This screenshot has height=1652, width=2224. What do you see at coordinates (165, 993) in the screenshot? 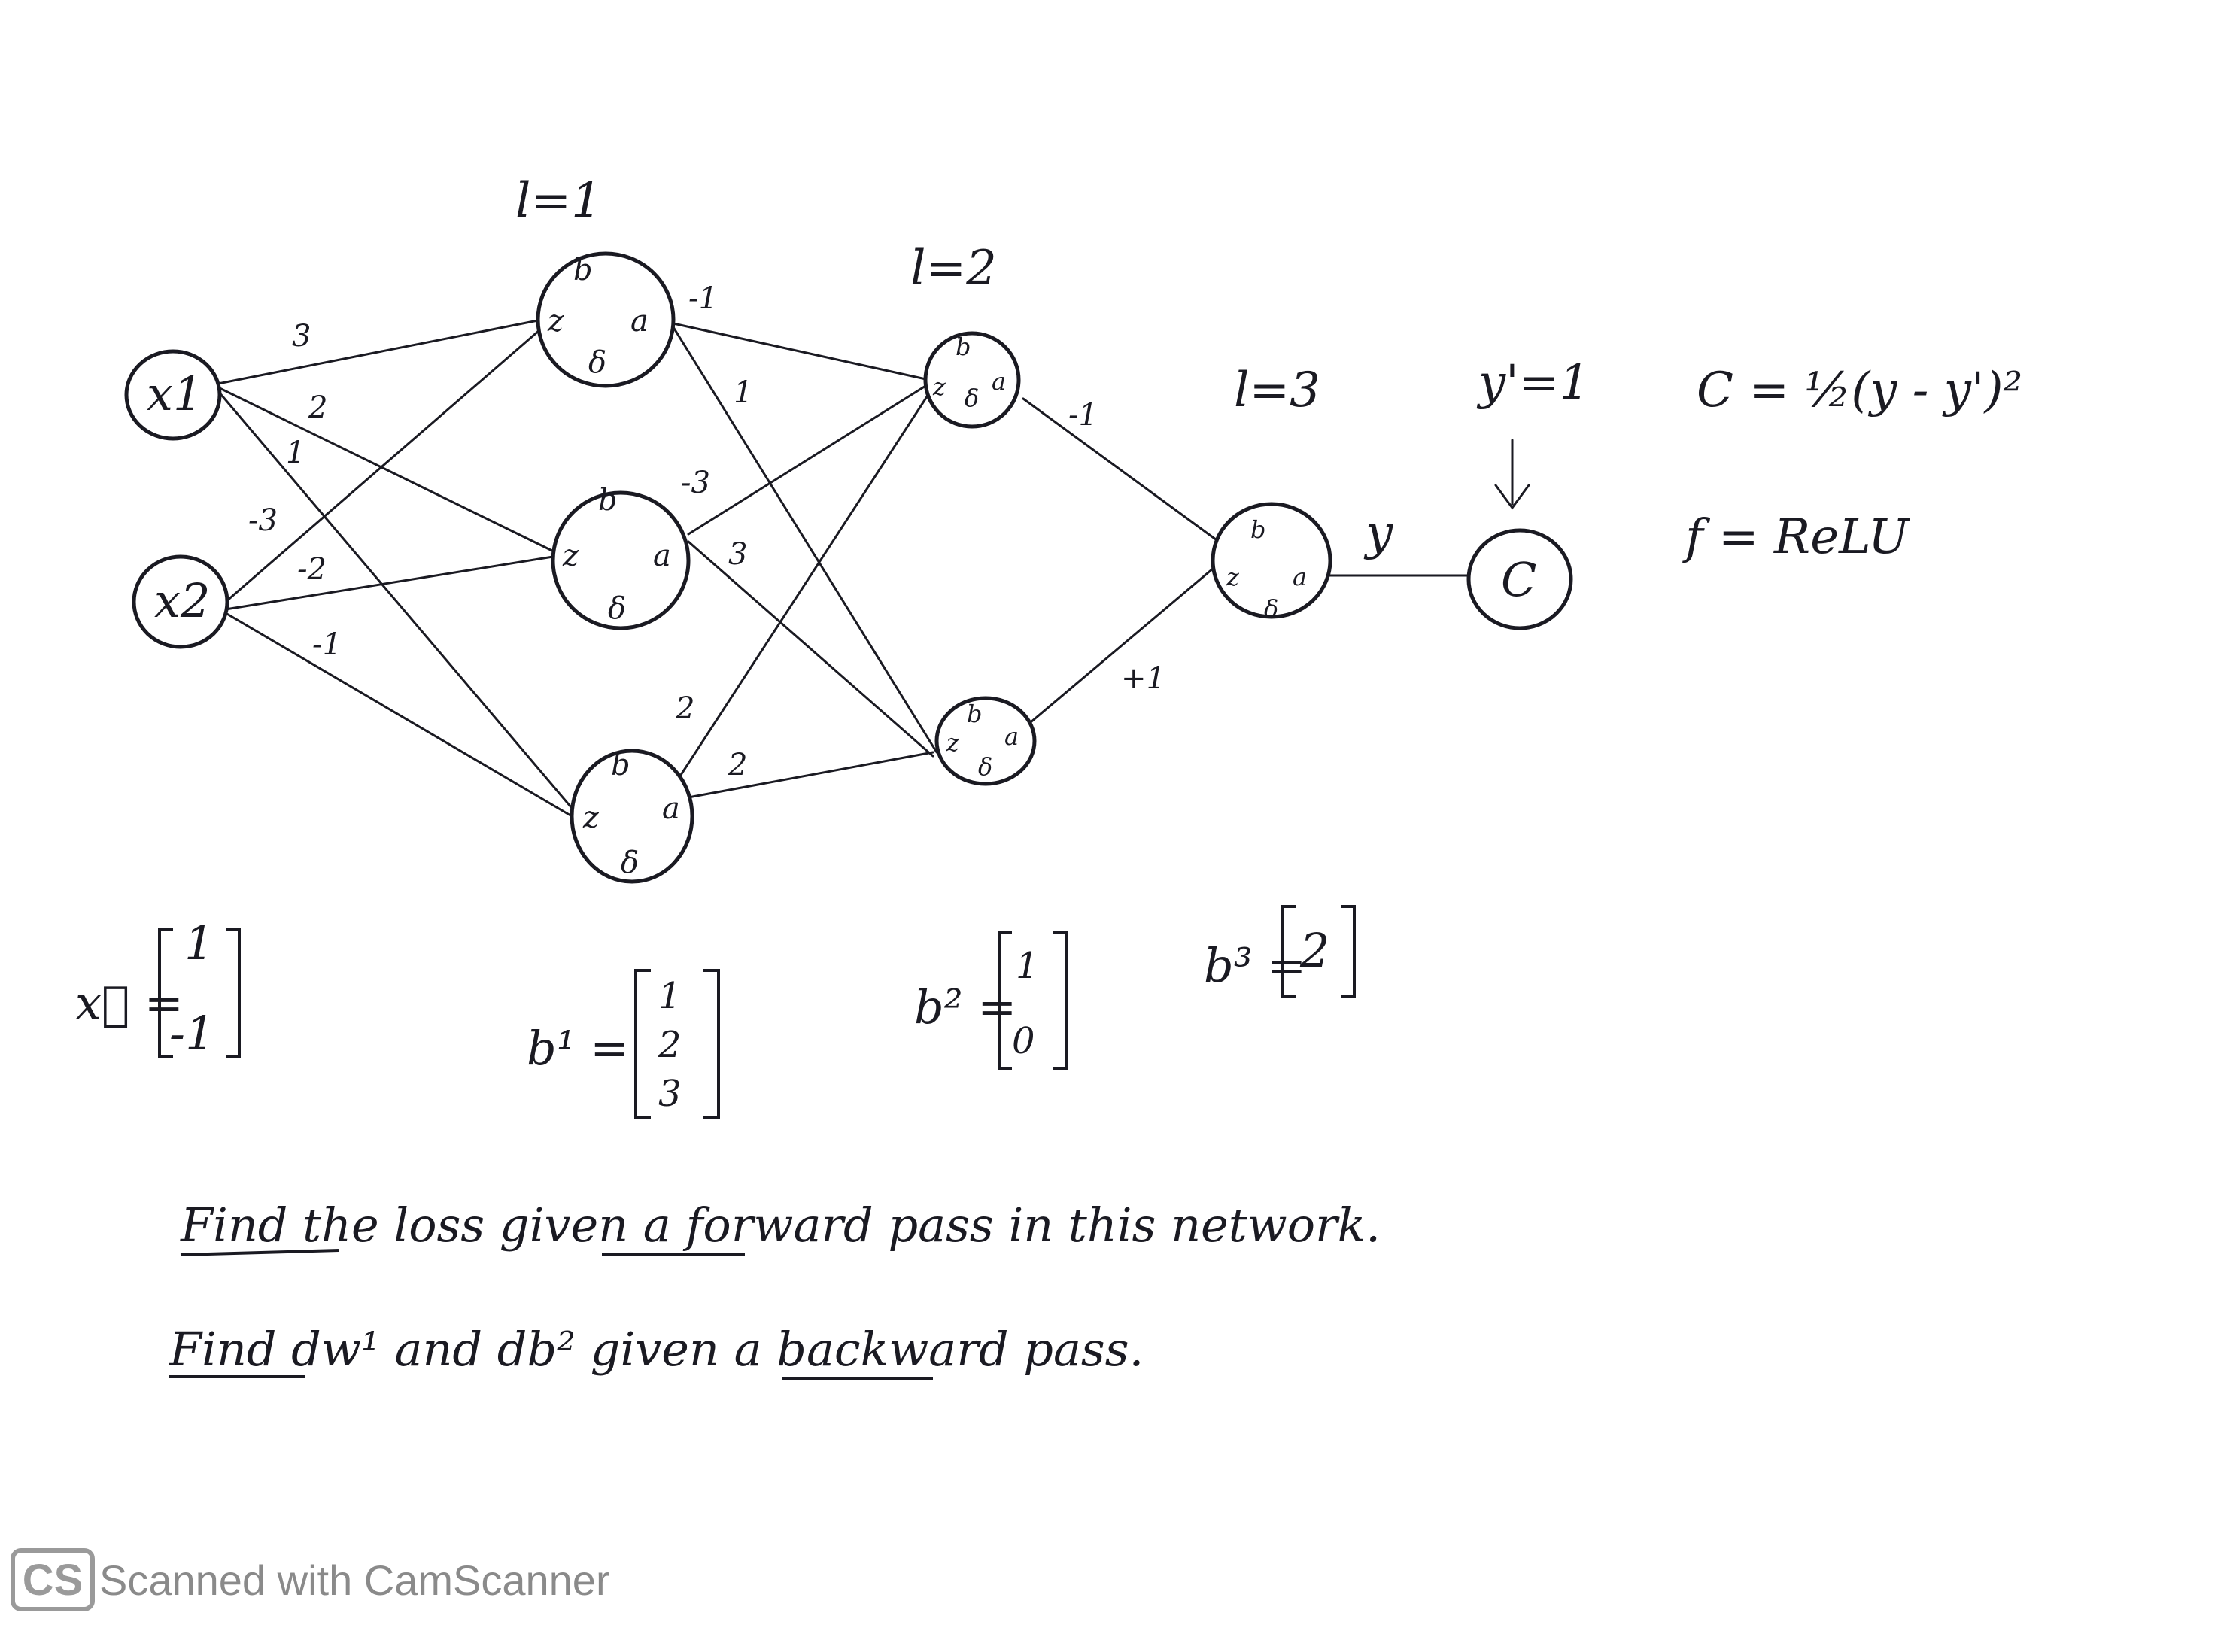
I see `x-bracket-left` at bounding box center [165, 993].